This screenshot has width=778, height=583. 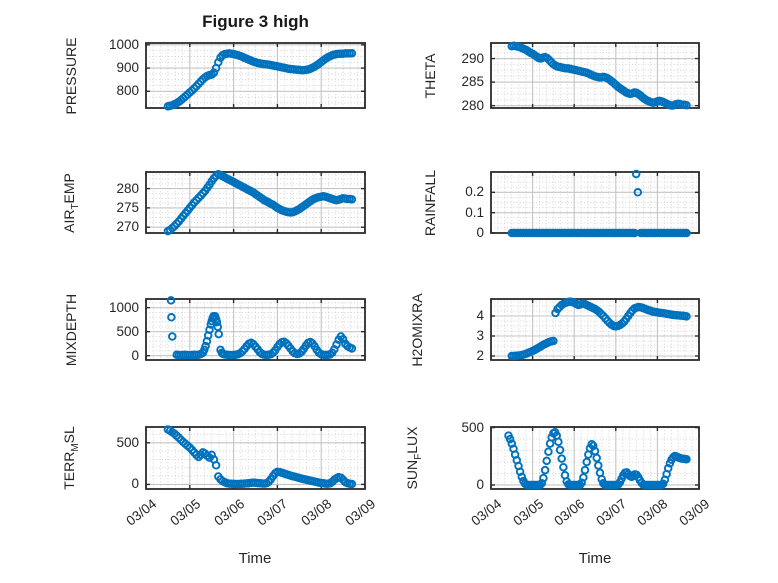 I want to click on y-axis-label-theta: THETA, so click(x=430, y=75).